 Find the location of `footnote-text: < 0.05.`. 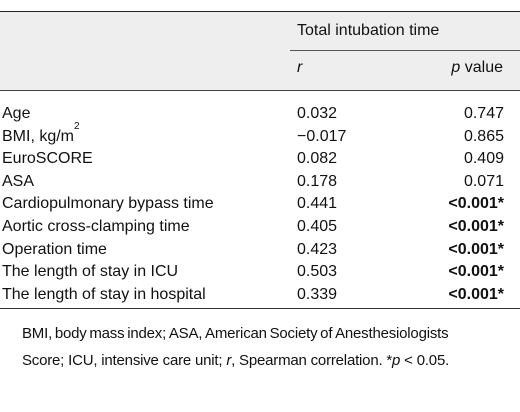

footnote-text: < 0.05. is located at coordinates (425, 360).